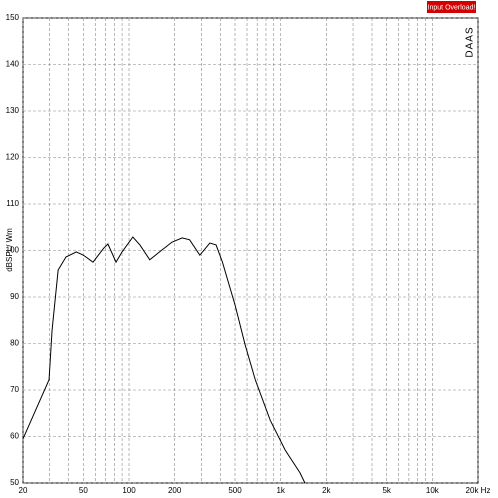 The width and height of the screenshot is (498, 498). I want to click on y-axis-label: dBSPL/ Wm, so click(9, 250).